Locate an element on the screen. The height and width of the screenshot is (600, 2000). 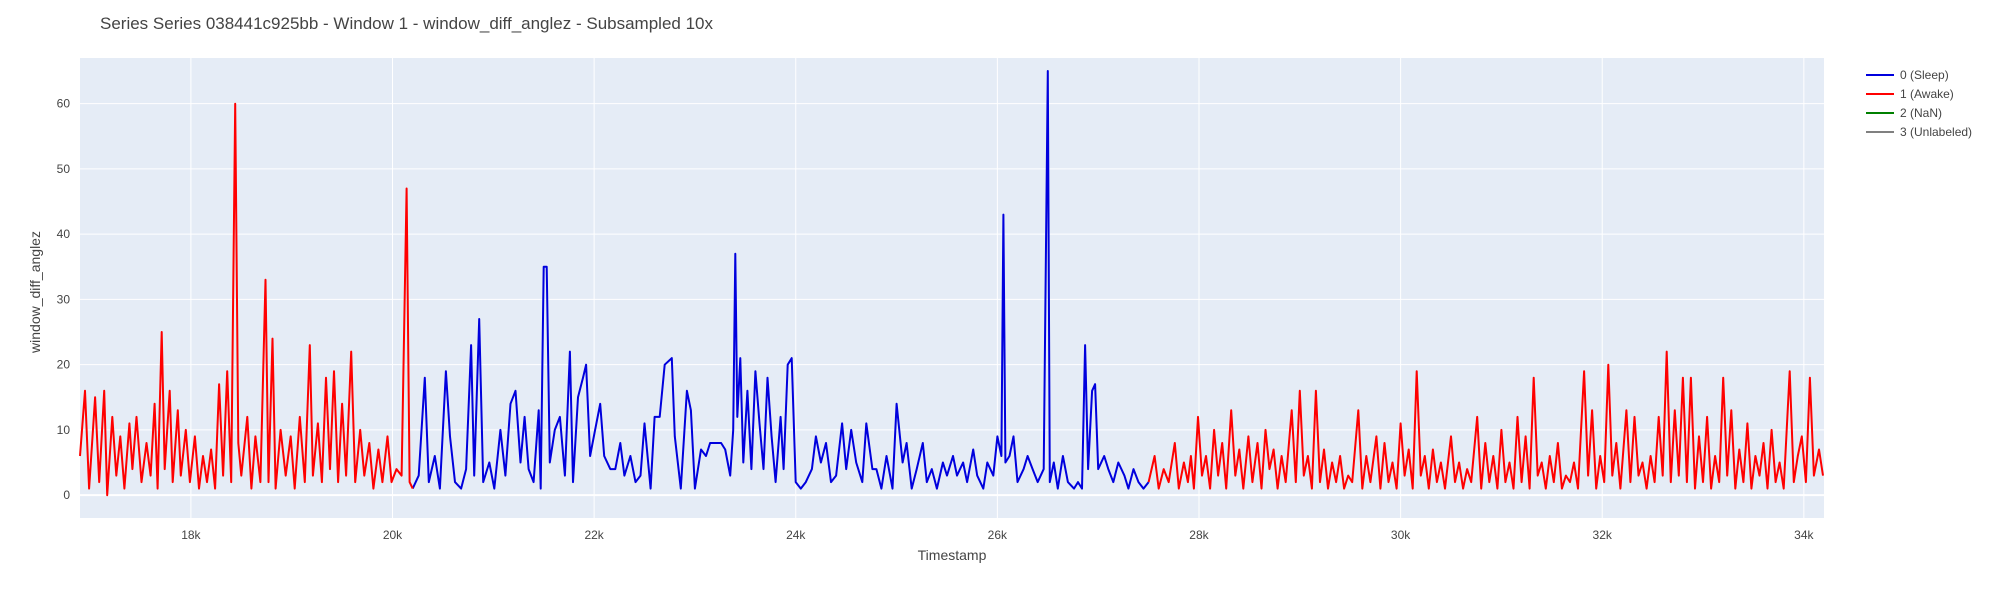
legend-item-3: 3 (Unlabeled) is located at coordinates (1919, 132).